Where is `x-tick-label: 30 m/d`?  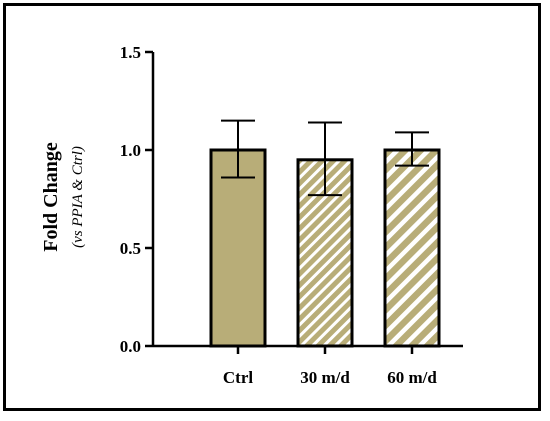 x-tick-label: 30 m/d is located at coordinates (325, 377).